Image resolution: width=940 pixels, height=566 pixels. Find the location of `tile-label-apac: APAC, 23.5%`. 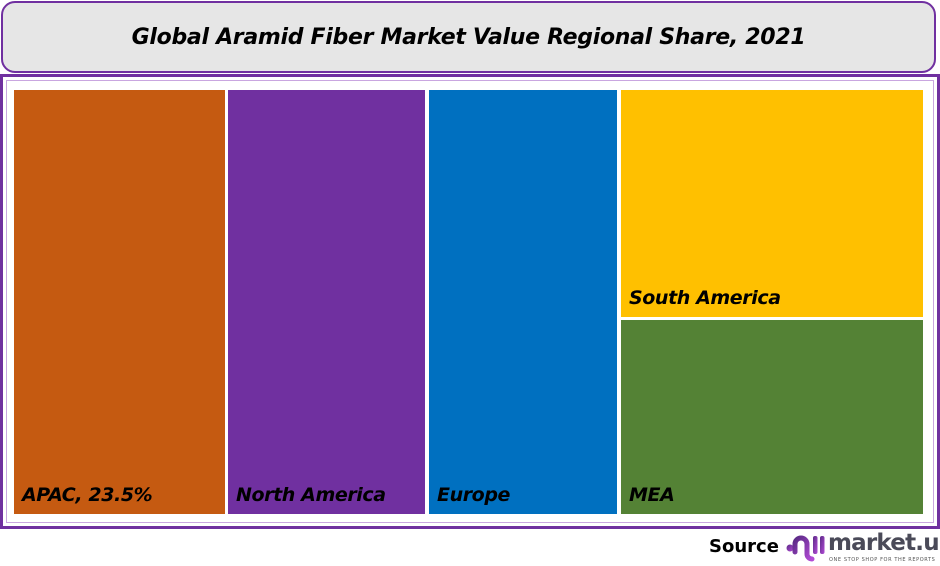

tile-label-apac: APAC, 23.5% is located at coordinates (87, 495).